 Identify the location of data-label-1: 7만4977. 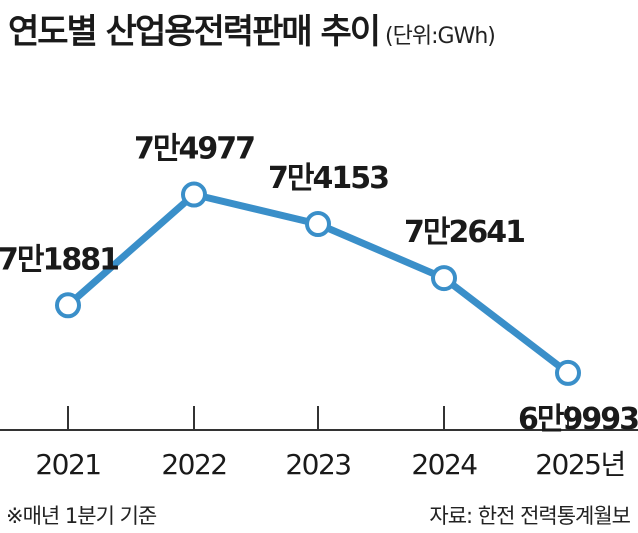
(194, 149).